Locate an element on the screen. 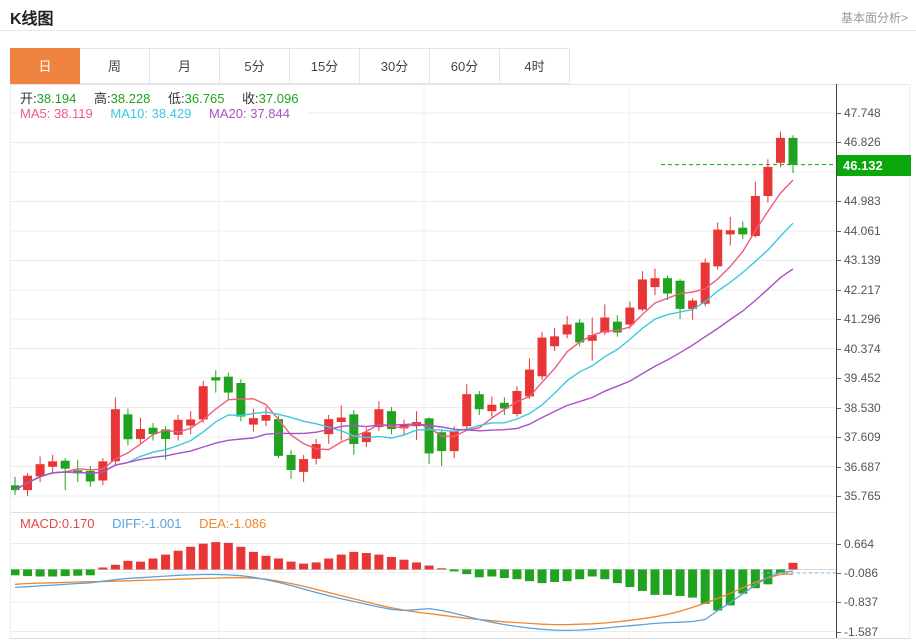 This screenshot has height=641, width=916. low-value: 36.765 is located at coordinates (204, 98).